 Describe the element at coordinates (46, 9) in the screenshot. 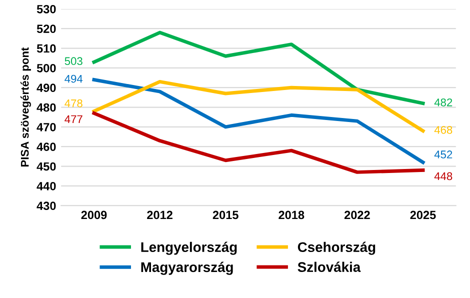

I see `y-tick-label: 530` at that location.